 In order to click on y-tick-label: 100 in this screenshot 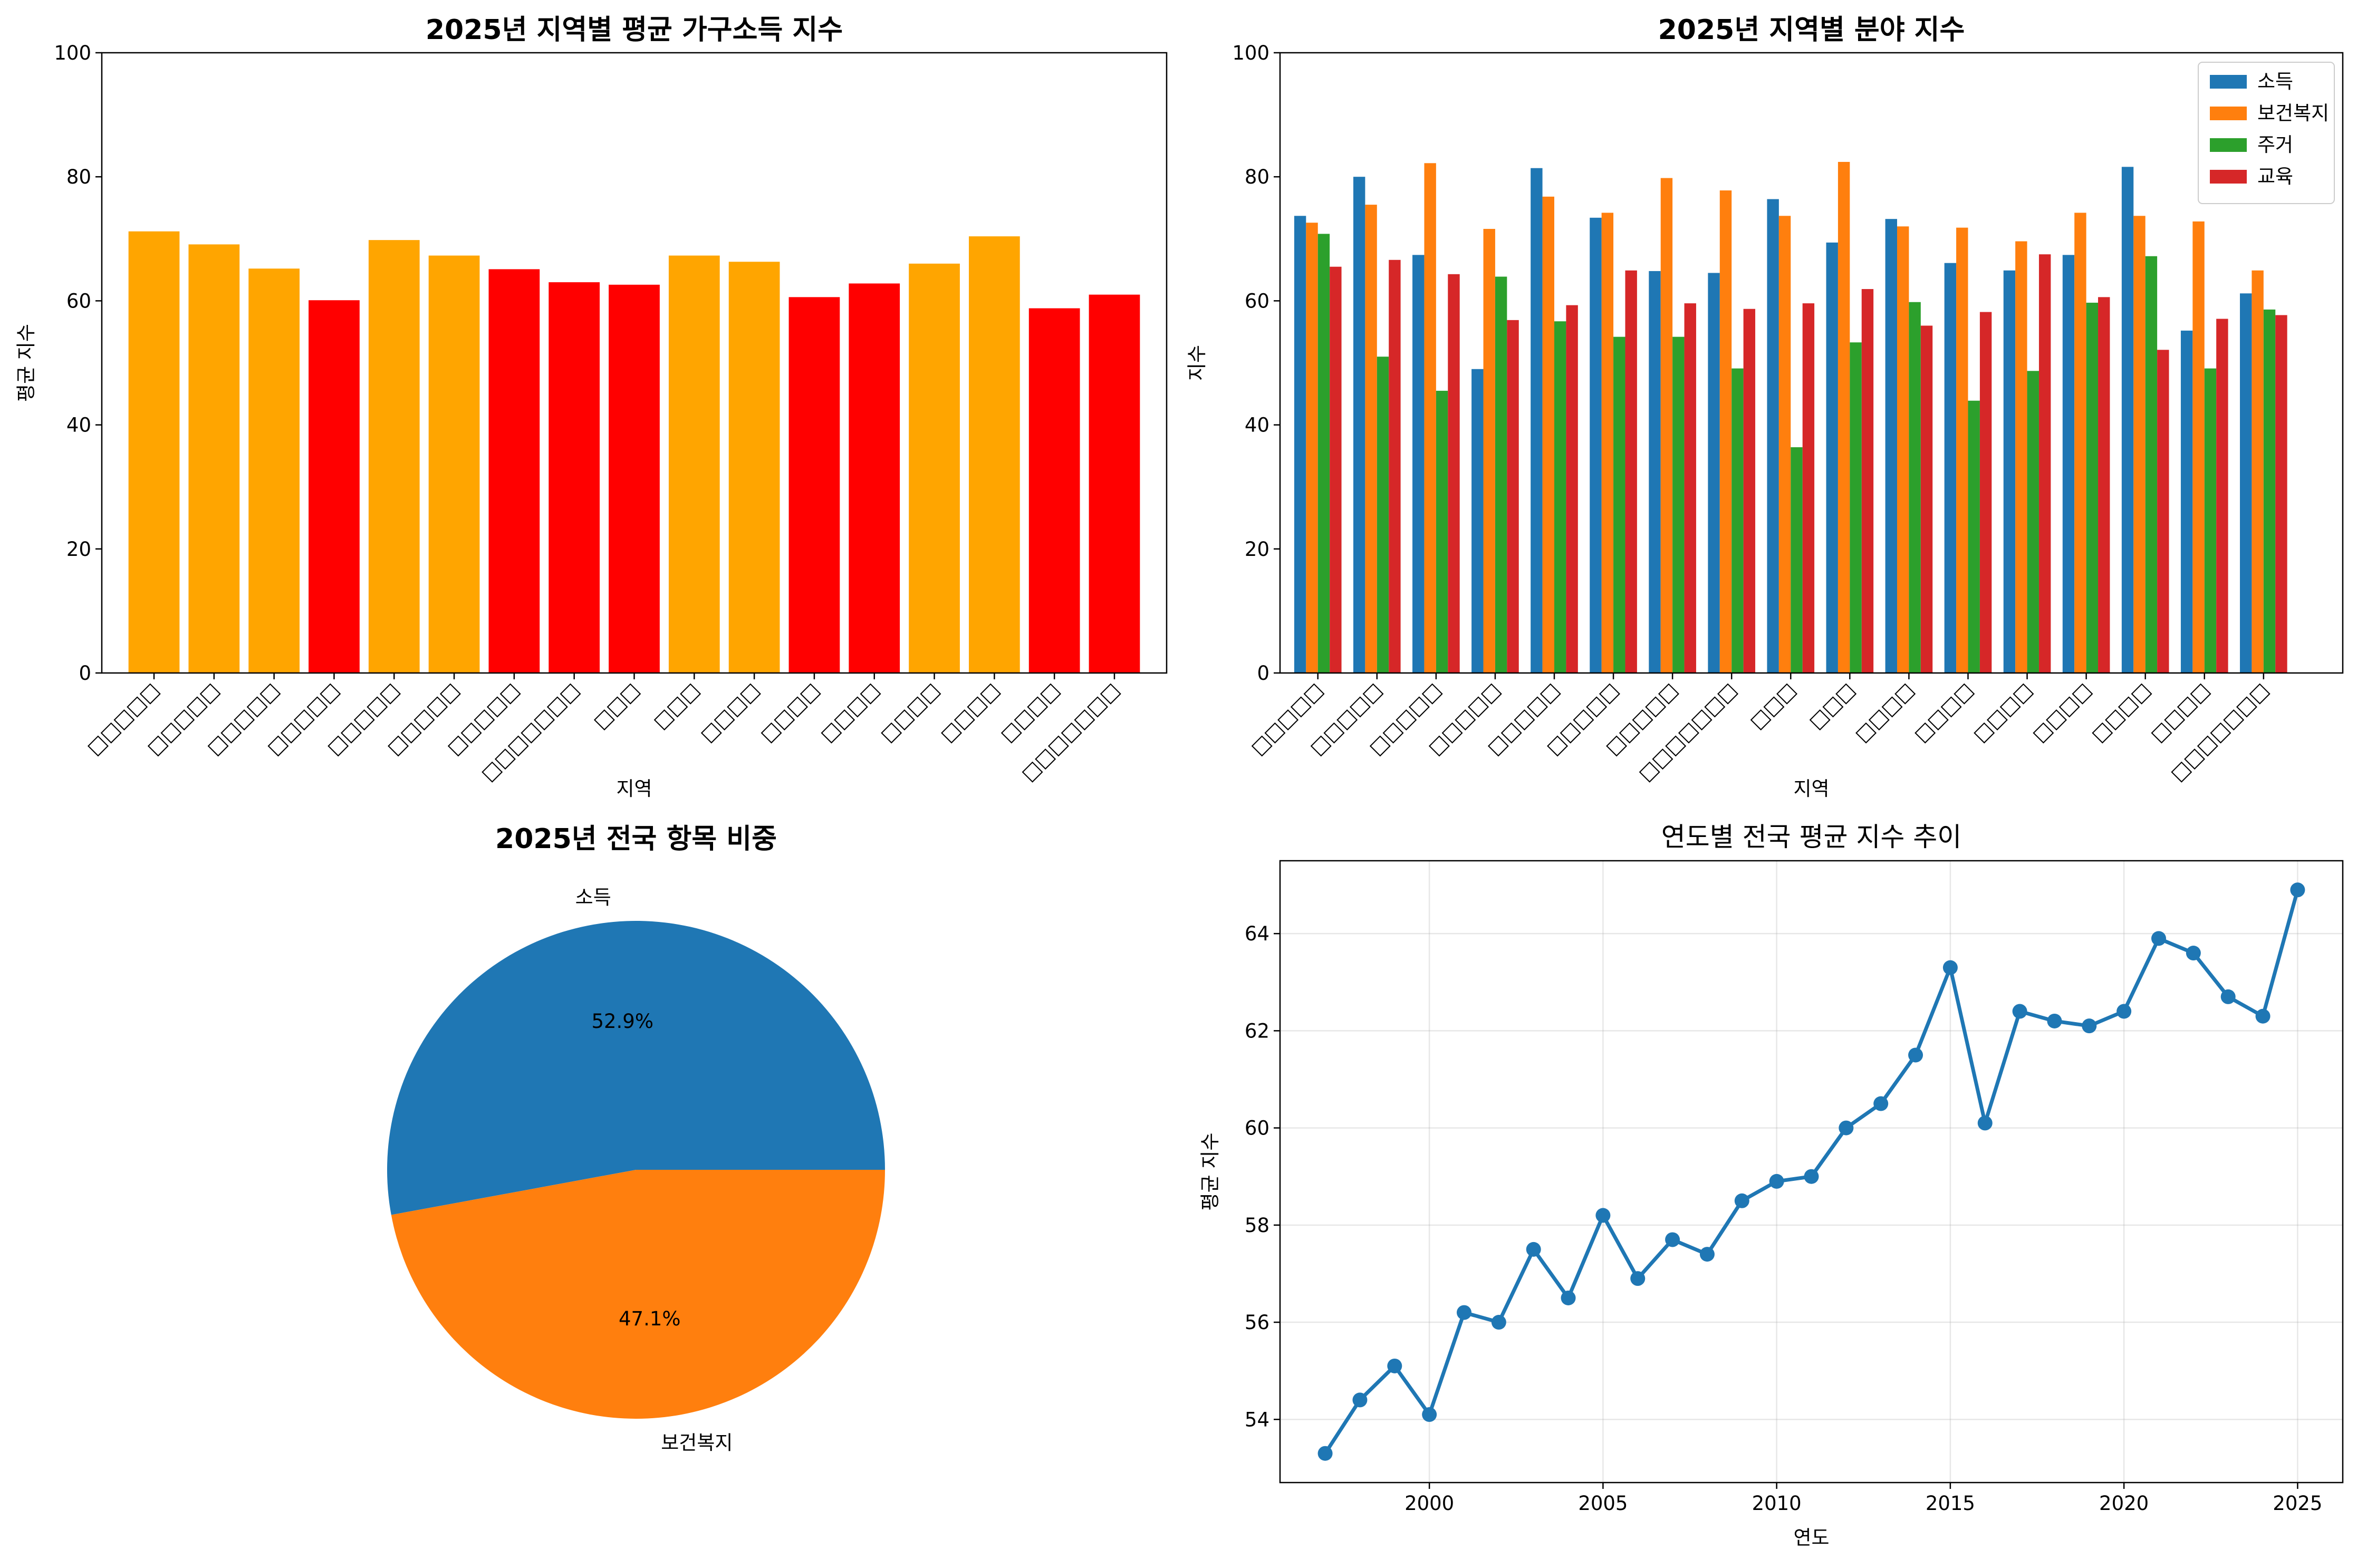, I will do `click(1250, 53)`.